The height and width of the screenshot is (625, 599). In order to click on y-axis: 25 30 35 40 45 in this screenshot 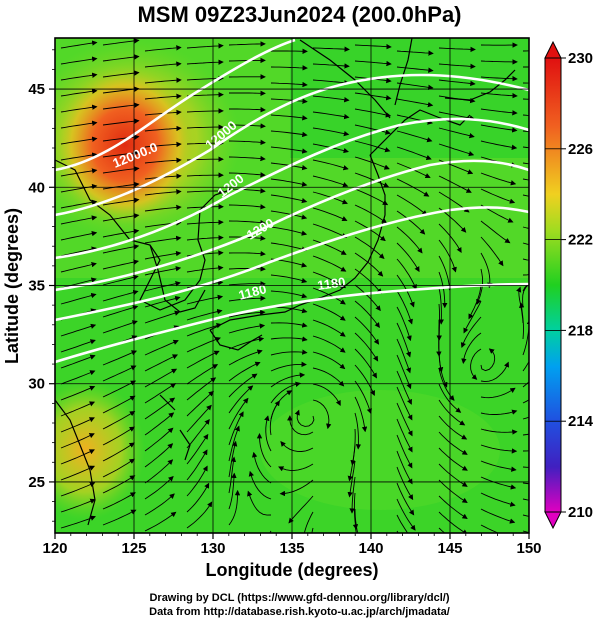, I will do `click(41, 285)`.